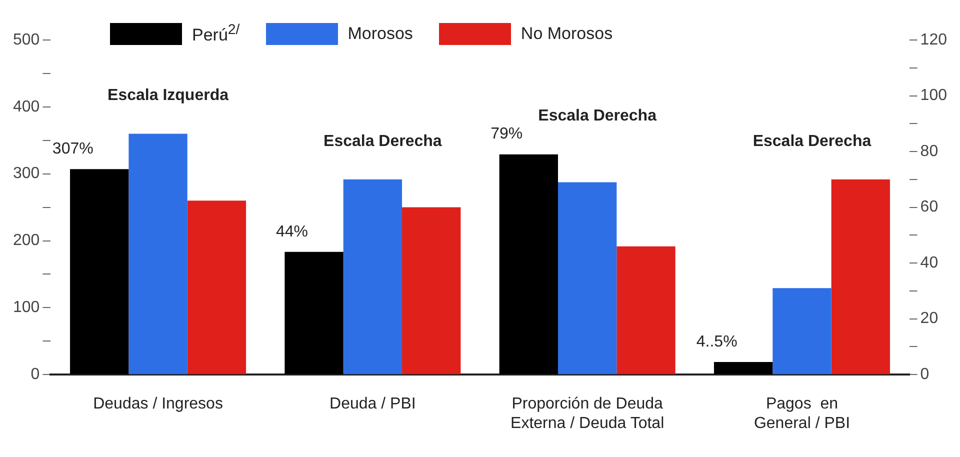 The width and height of the screenshot is (960, 457). I want to click on legend-label: No Morosos, so click(566, 34).